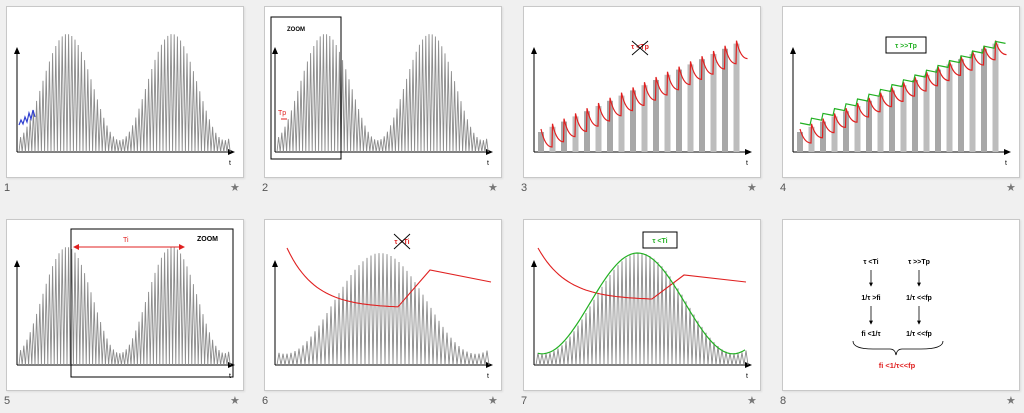 The image size is (1024, 413). Describe the element at coordinates (919, 262) in the screenshot. I see `right-step-1: τ >>Tp` at that location.